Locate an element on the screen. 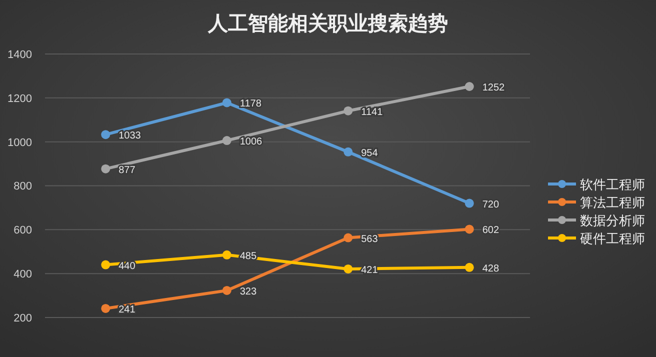  legend-label: 数据分析师 is located at coordinates (612, 220).